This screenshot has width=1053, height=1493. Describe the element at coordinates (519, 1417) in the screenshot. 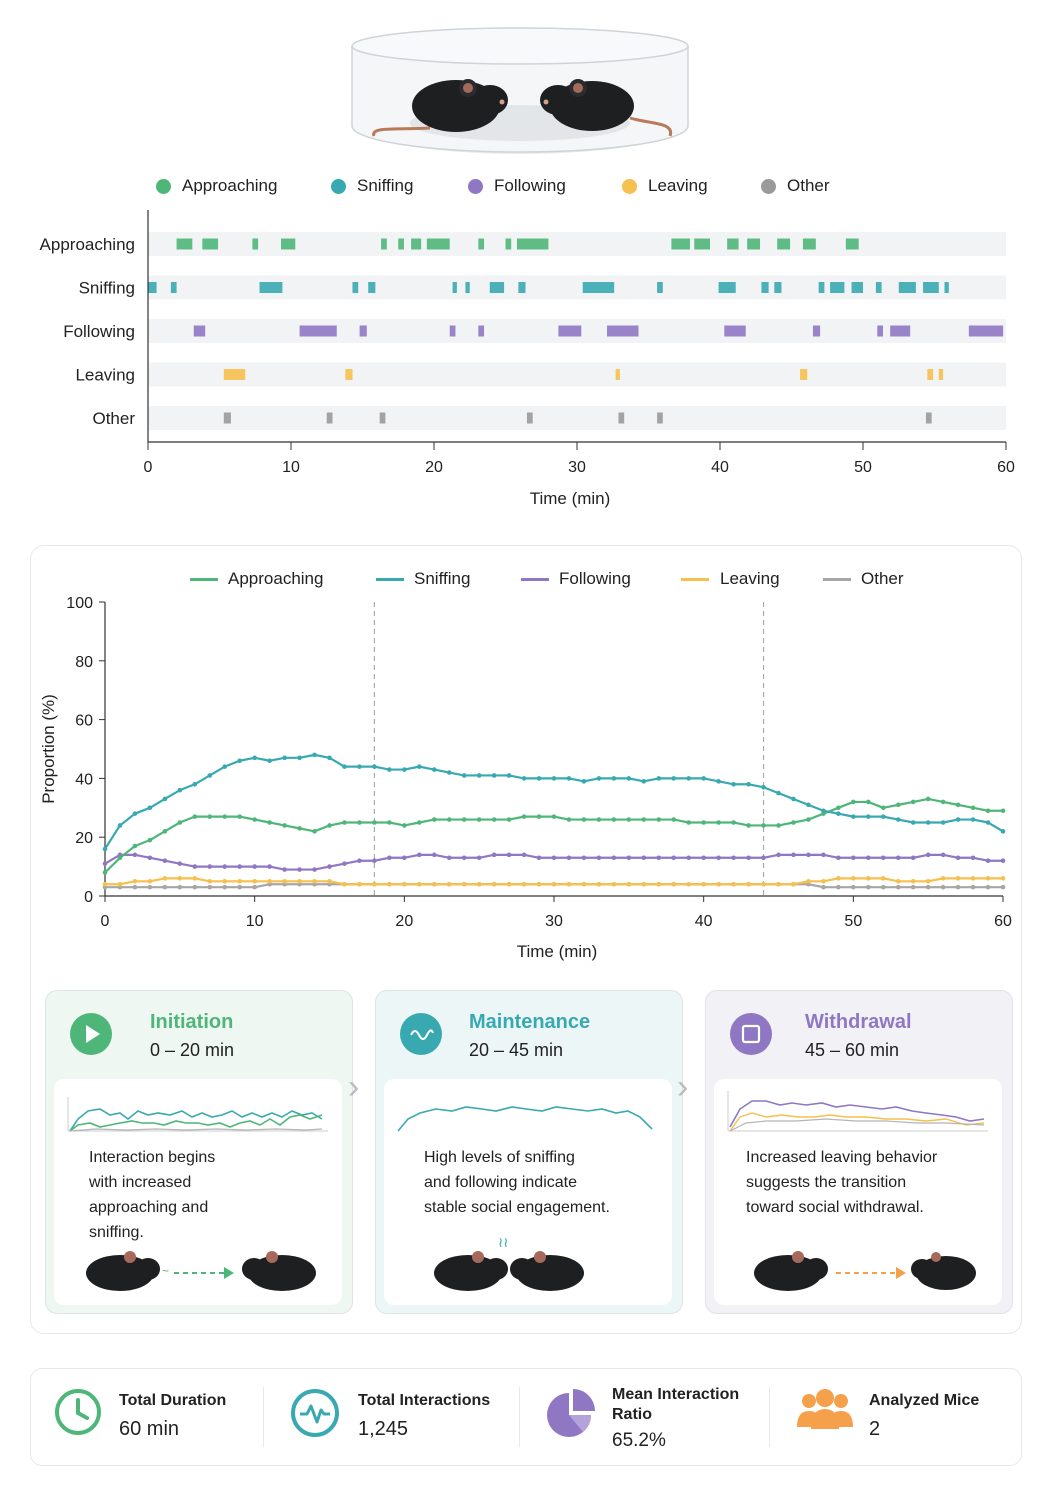

I see `divider` at that location.